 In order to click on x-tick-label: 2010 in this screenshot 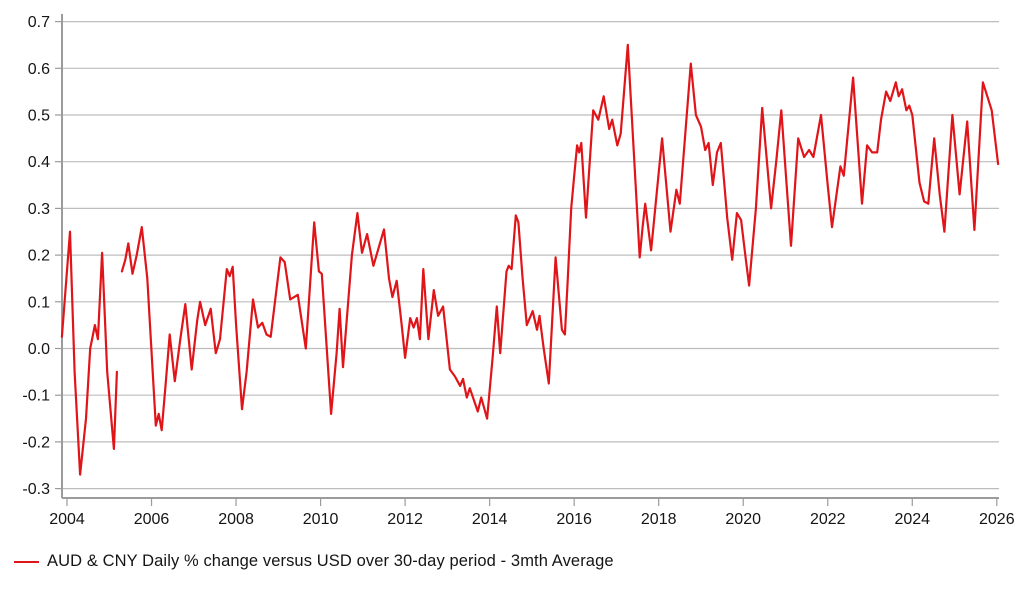, I will do `click(321, 519)`.